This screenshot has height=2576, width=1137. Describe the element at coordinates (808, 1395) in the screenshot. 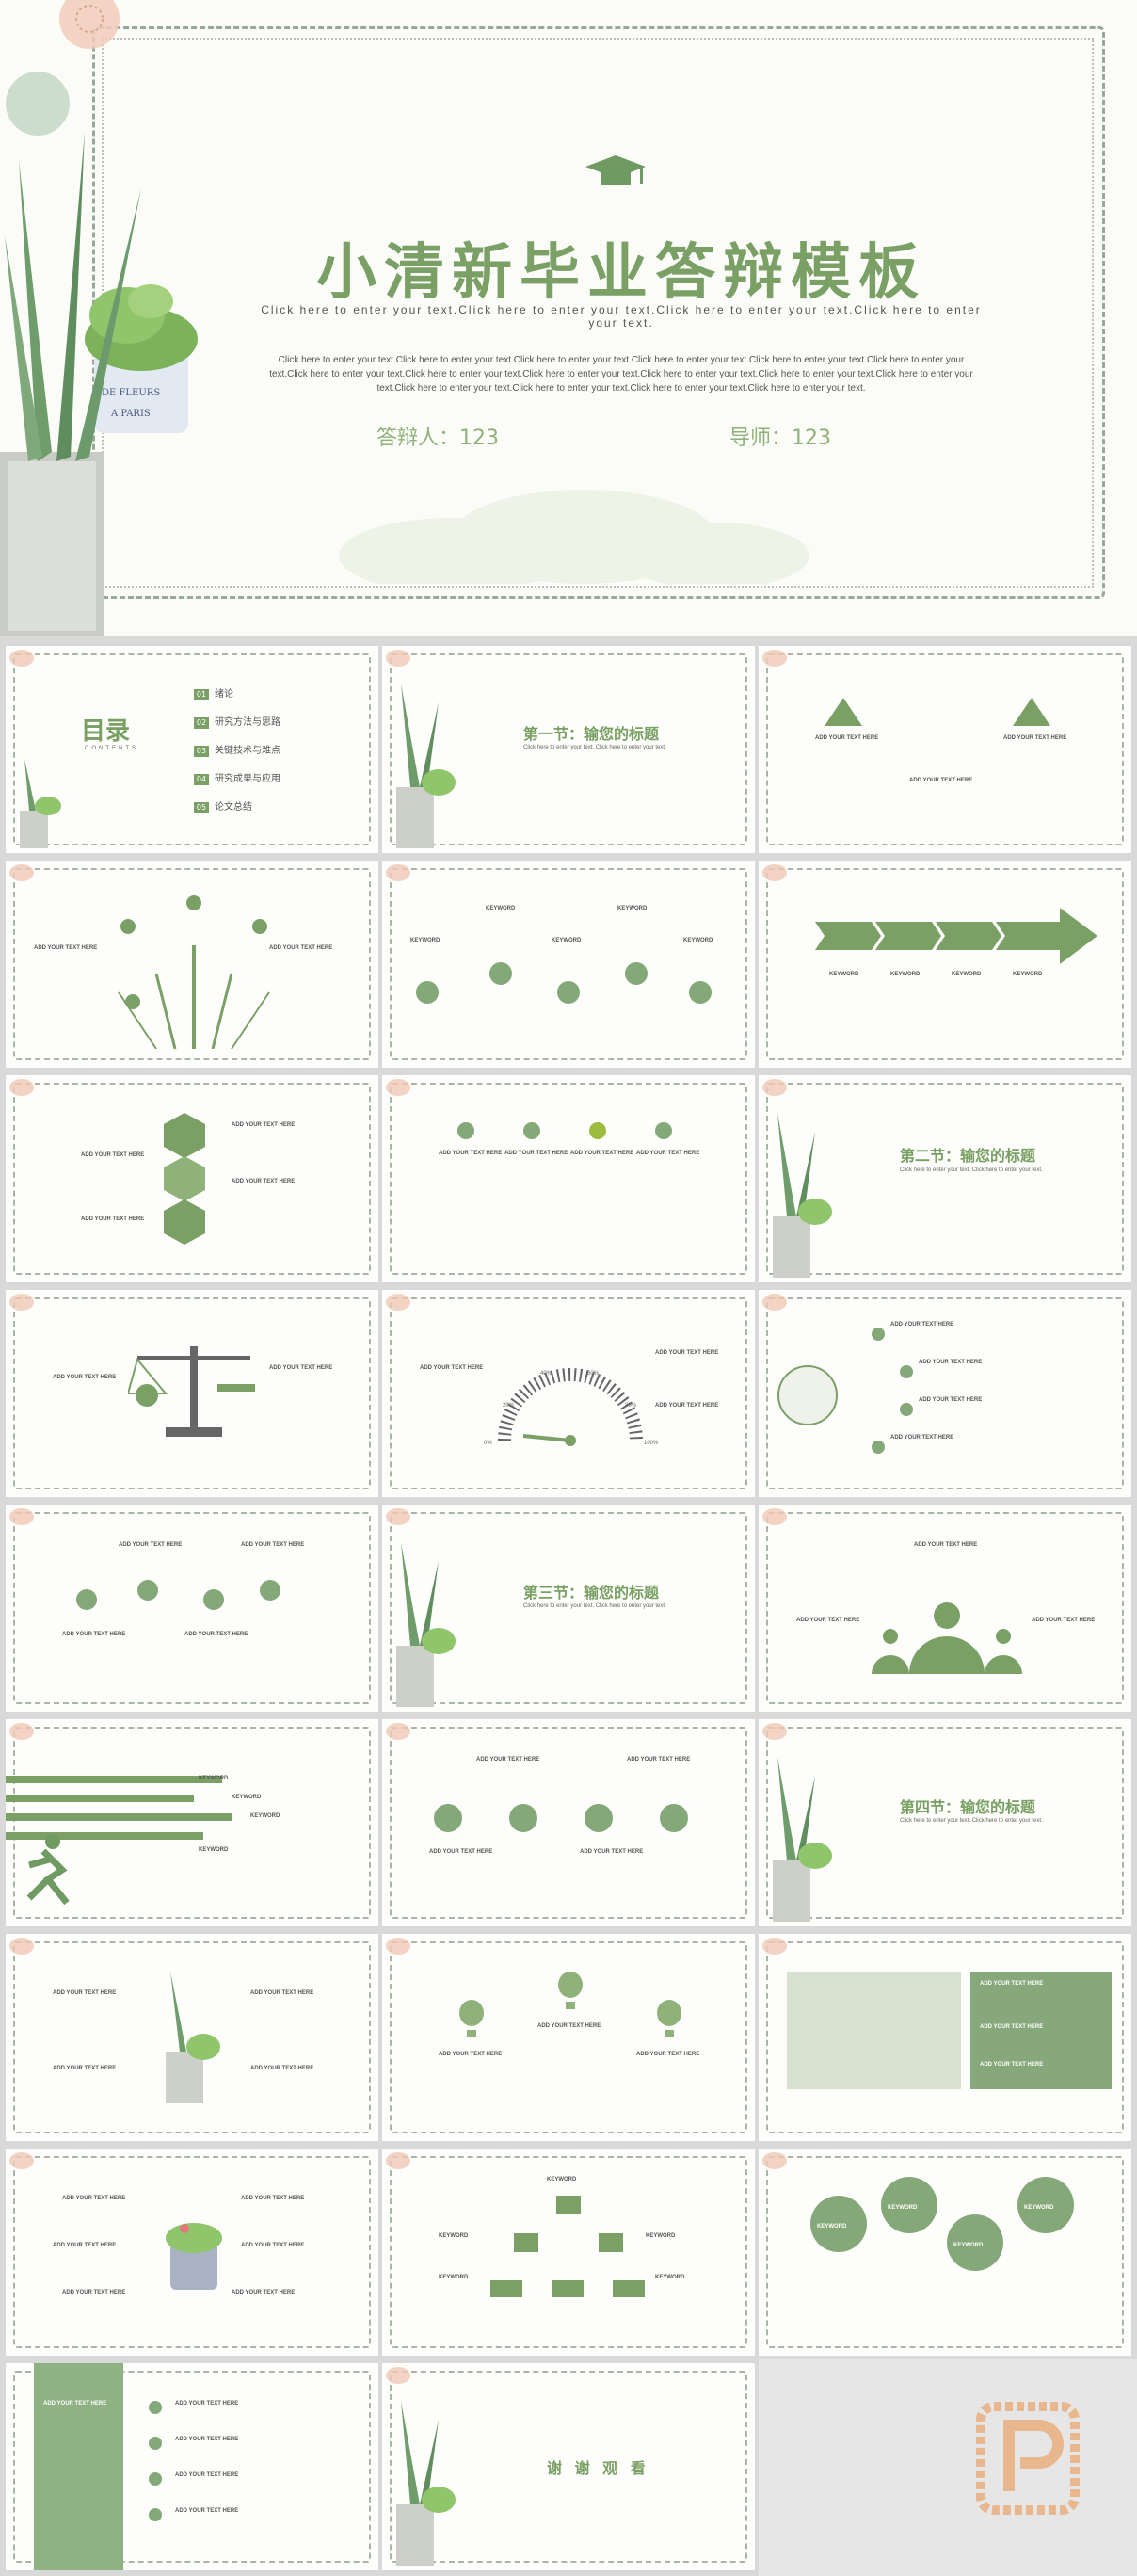

I see `plane-circle-icon` at that location.